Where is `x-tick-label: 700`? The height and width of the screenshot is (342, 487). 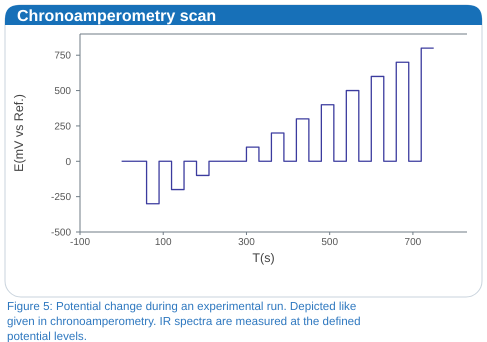 x-tick-label: 700 is located at coordinates (413, 242).